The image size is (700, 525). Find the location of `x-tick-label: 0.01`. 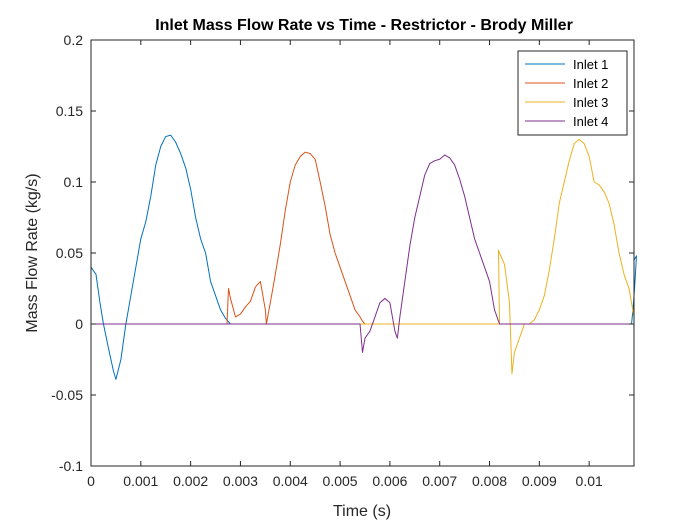

x-tick-label: 0.01 is located at coordinates (589, 481).